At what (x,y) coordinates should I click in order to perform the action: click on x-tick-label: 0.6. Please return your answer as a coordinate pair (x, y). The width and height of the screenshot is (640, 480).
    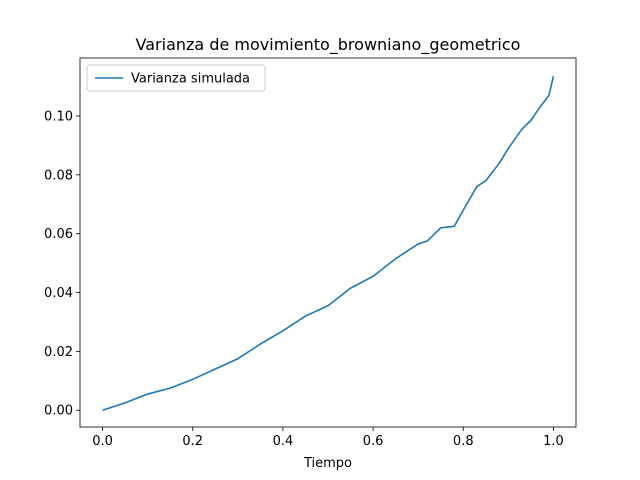
    Looking at the image, I should click on (373, 441).